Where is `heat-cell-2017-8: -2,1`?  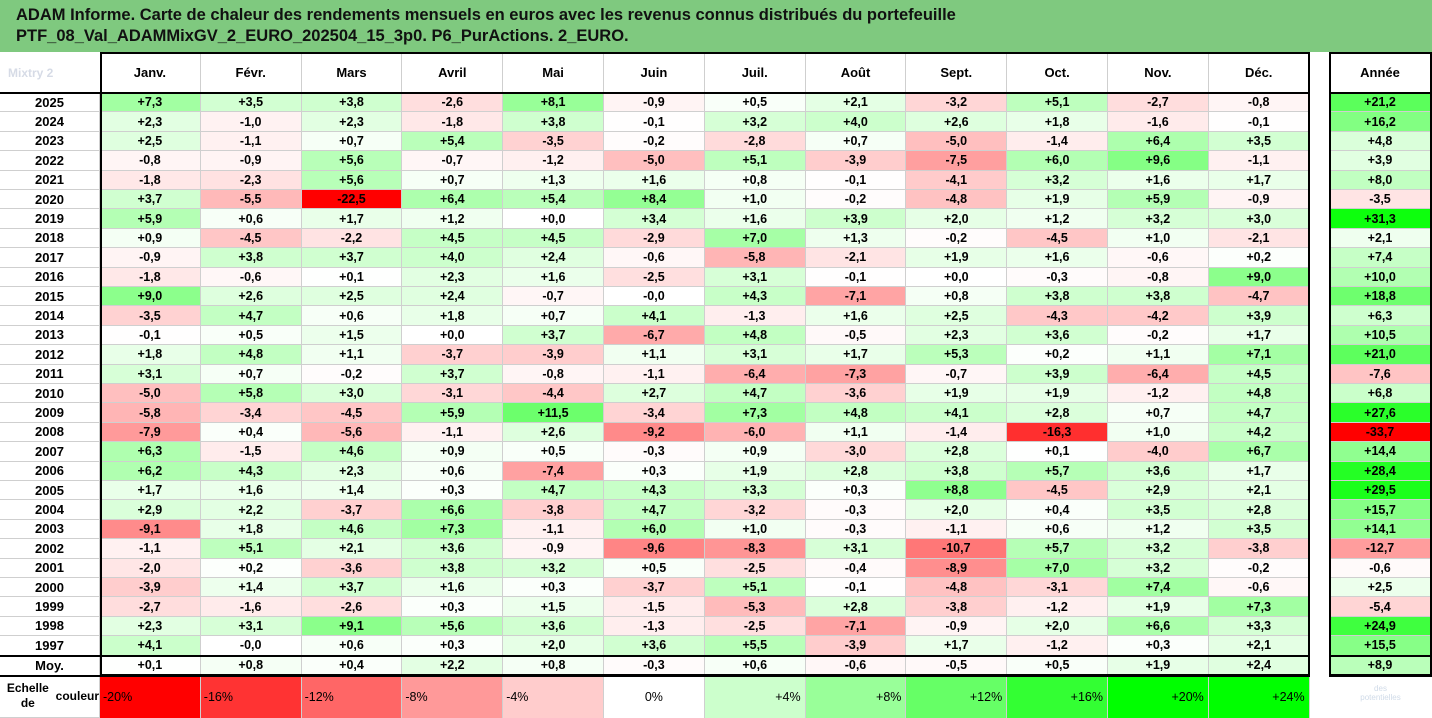 heat-cell-2017-8: -2,1 is located at coordinates (856, 258).